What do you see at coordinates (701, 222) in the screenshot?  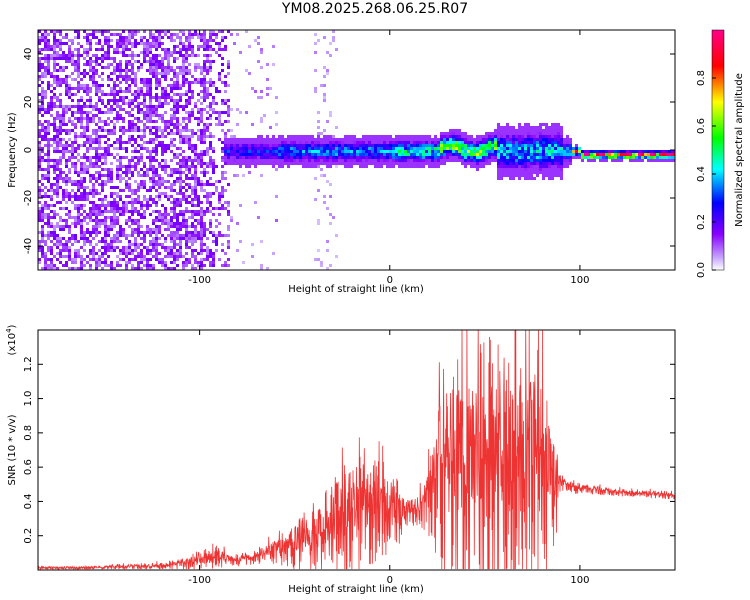 I see `colorbar-tick-label: 0.2` at bounding box center [701, 222].